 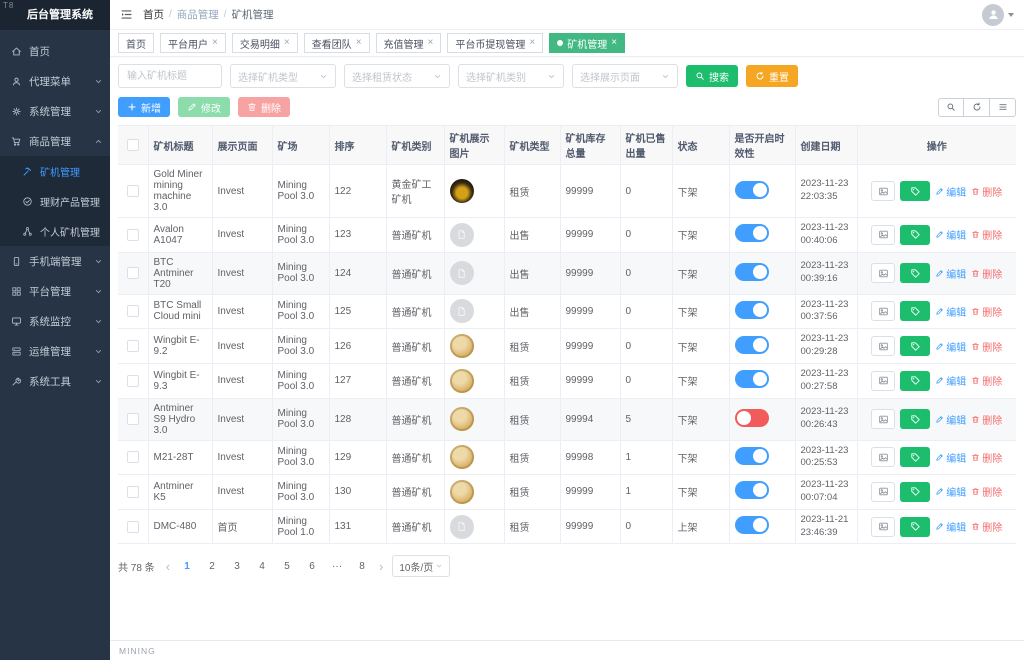 What do you see at coordinates (993, 14) in the screenshot?
I see `avatar` at bounding box center [993, 14].